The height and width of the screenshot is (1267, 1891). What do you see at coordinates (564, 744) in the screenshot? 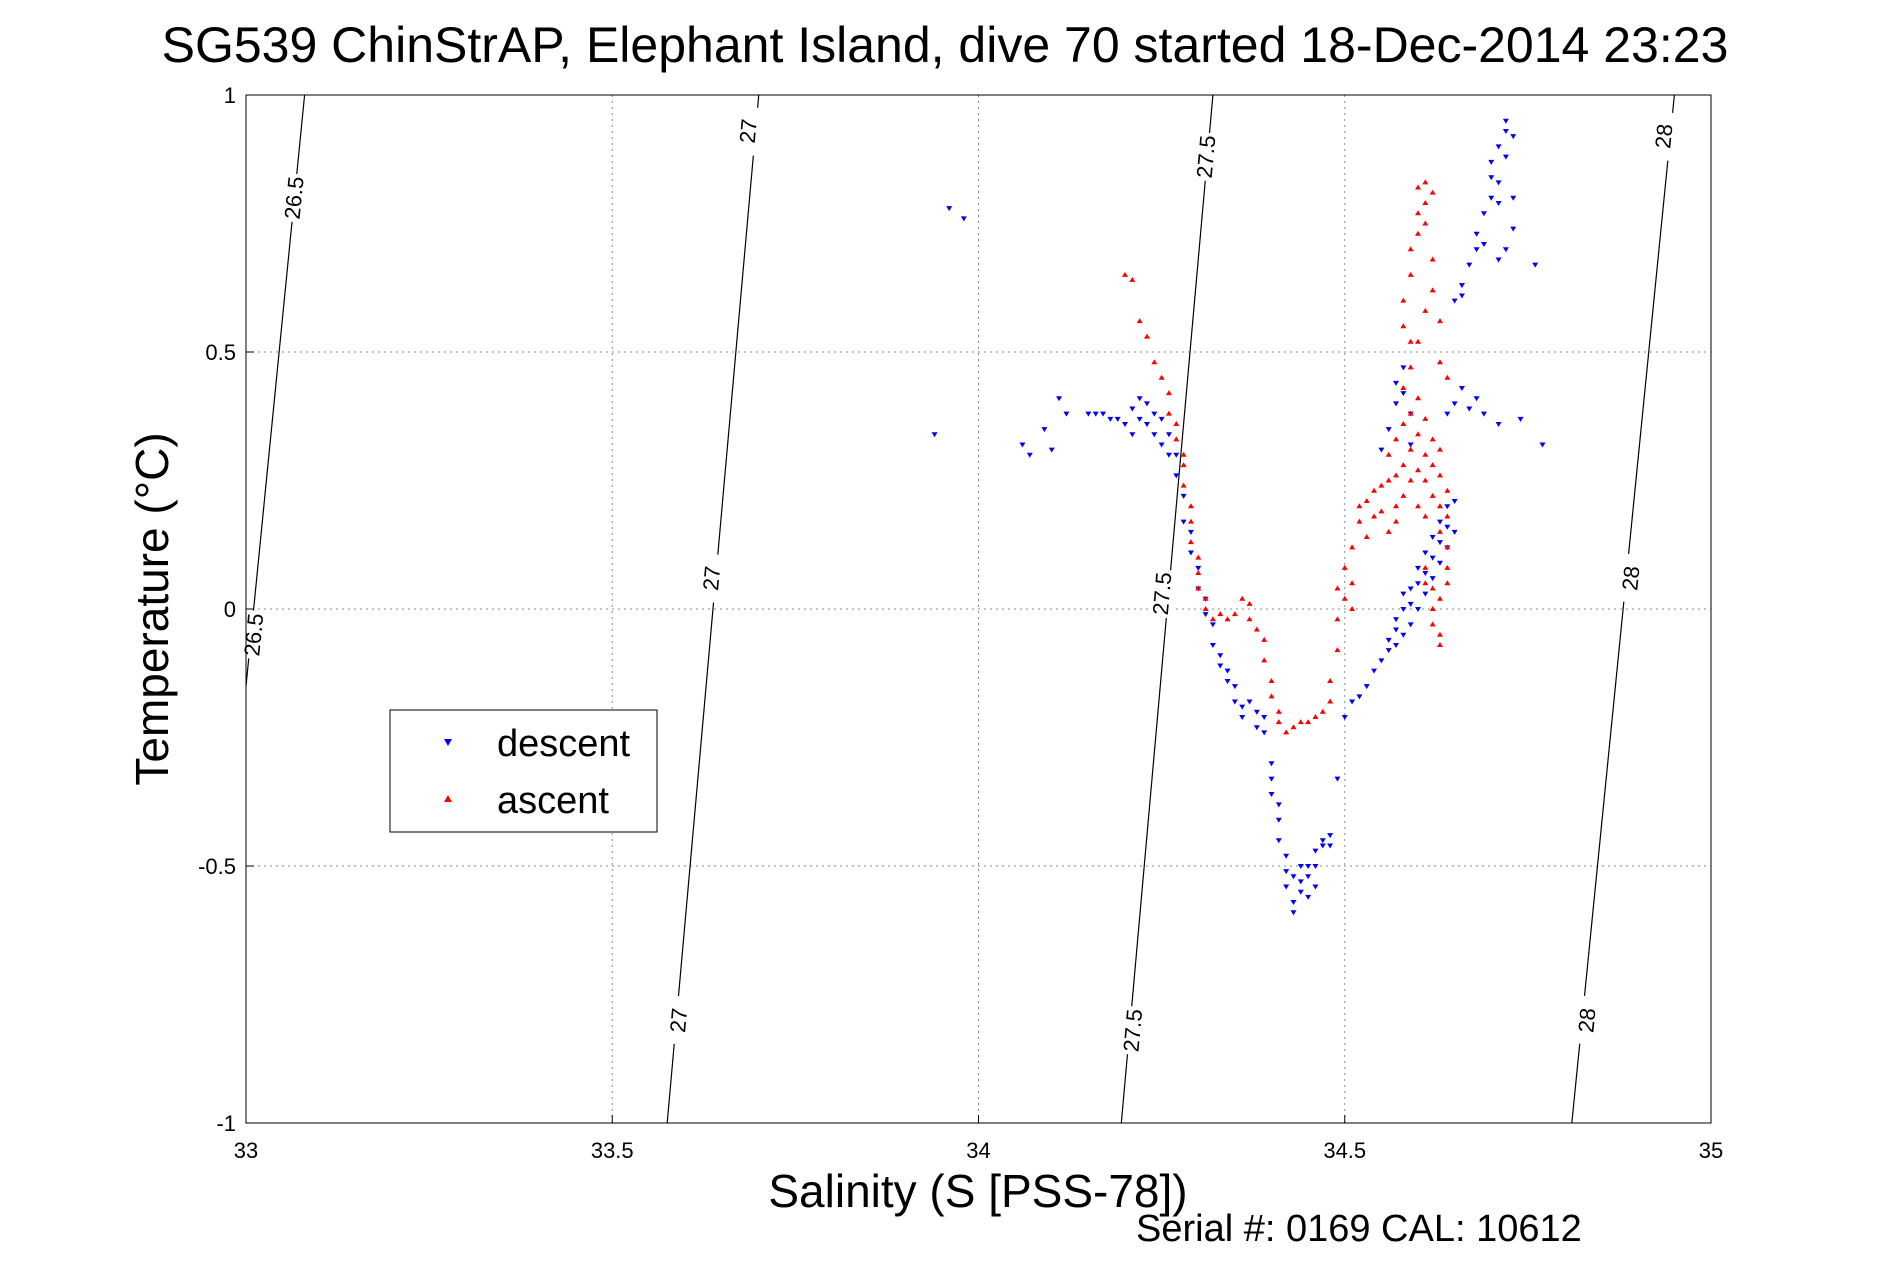
I see `legend-label-descent: descent` at bounding box center [564, 744].